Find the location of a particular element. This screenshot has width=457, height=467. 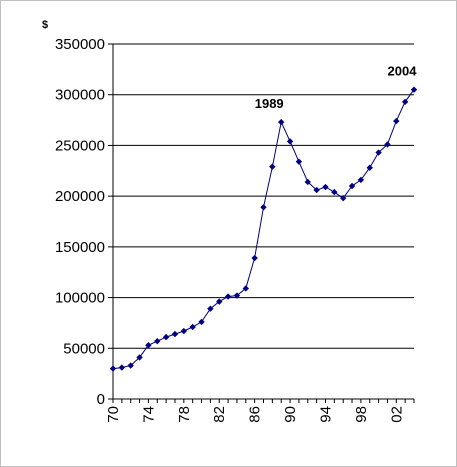

y-tick-label: 300000 is located at coordinates (80, 95).